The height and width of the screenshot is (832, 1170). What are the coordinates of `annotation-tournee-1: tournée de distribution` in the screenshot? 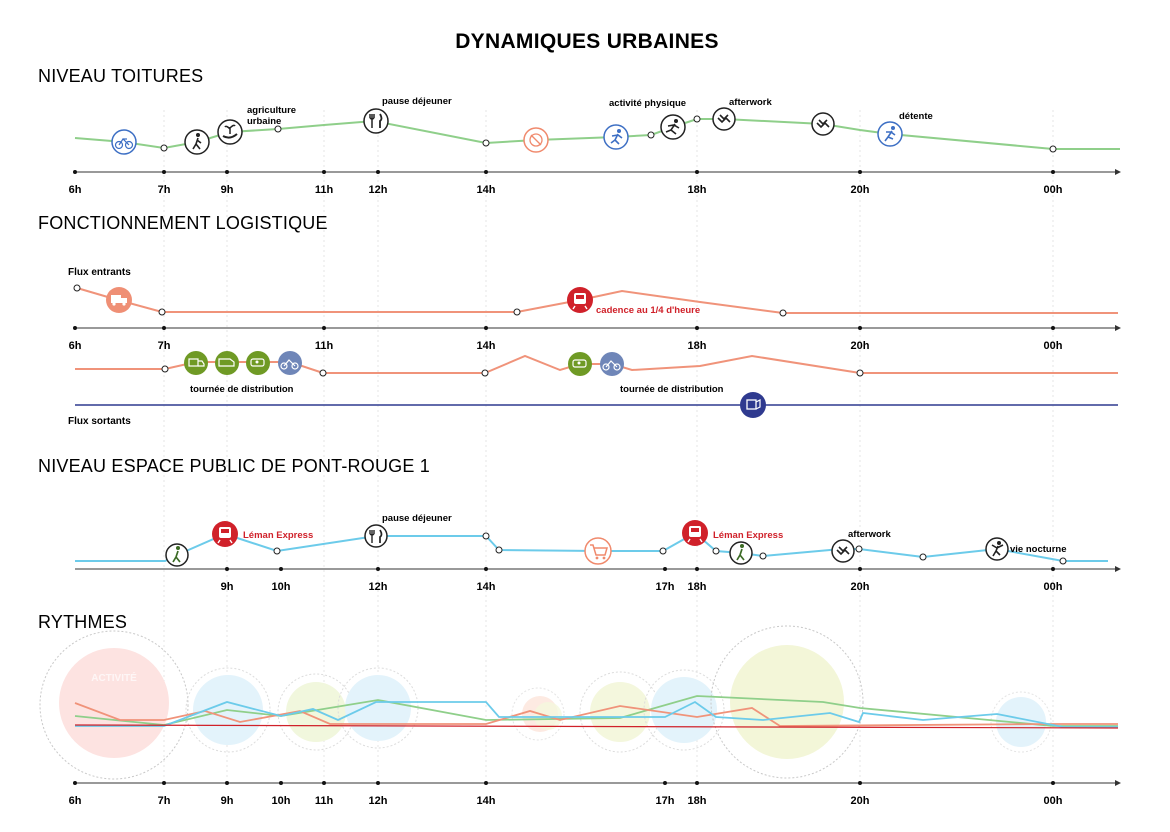 It's located at (242, 389).